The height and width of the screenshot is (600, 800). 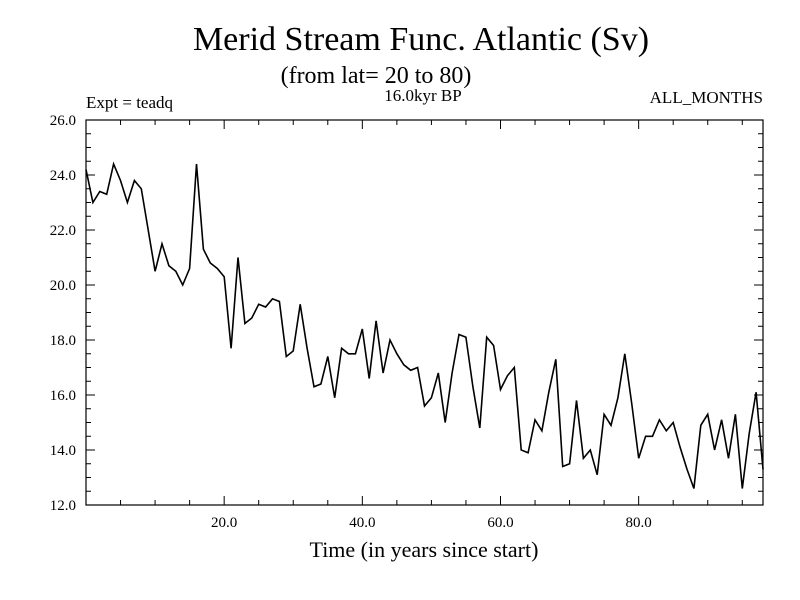 I want to click on chart-title: Merid Stream Func. Atlantic (Sv), so click(x=421, y=39).